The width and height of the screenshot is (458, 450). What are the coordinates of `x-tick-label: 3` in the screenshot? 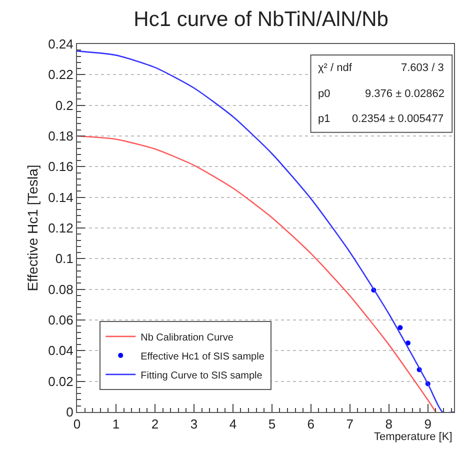 It's located at (194, 424).